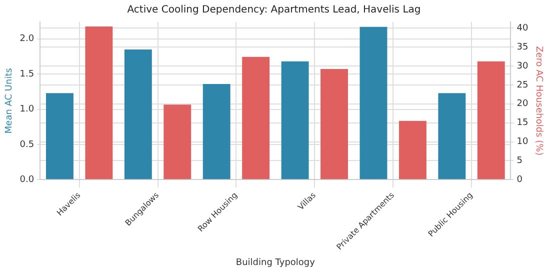  Describe the element at coordinates (522, 66) in the screenshot. I see `y2-tick-label: 30` at that location.